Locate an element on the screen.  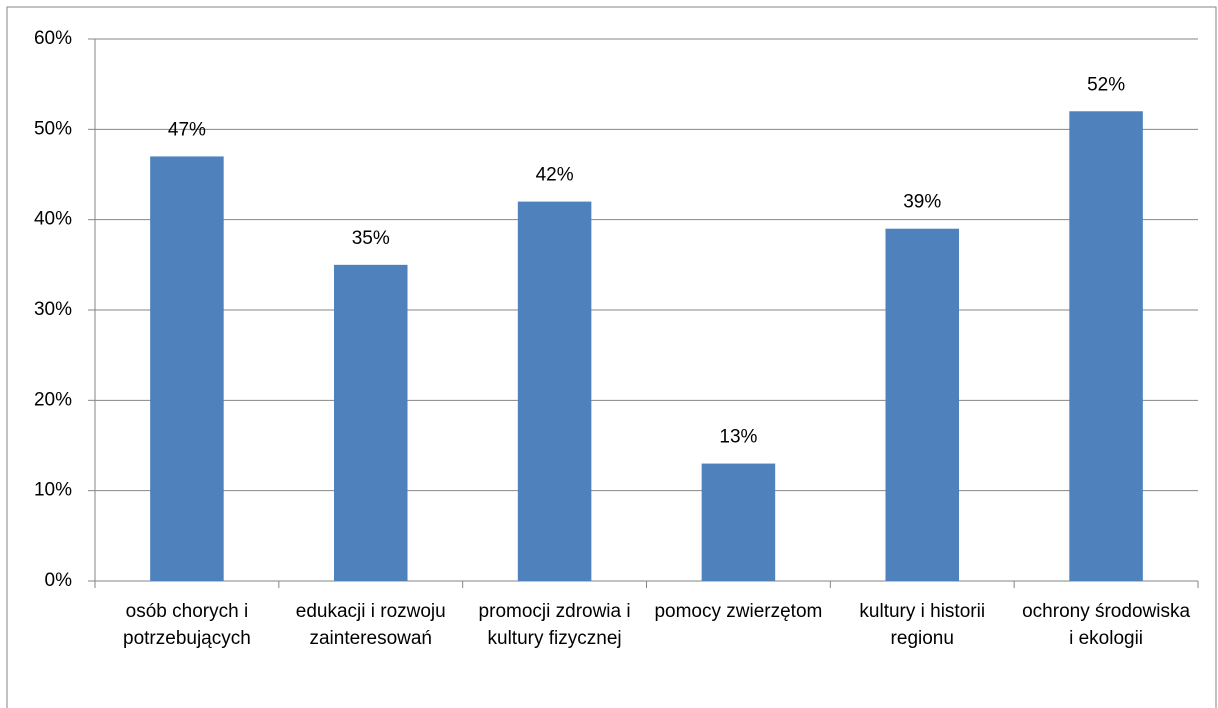
x-tick-label: ochrony środowiska i ekologii is located at coordinates (1106, 625).